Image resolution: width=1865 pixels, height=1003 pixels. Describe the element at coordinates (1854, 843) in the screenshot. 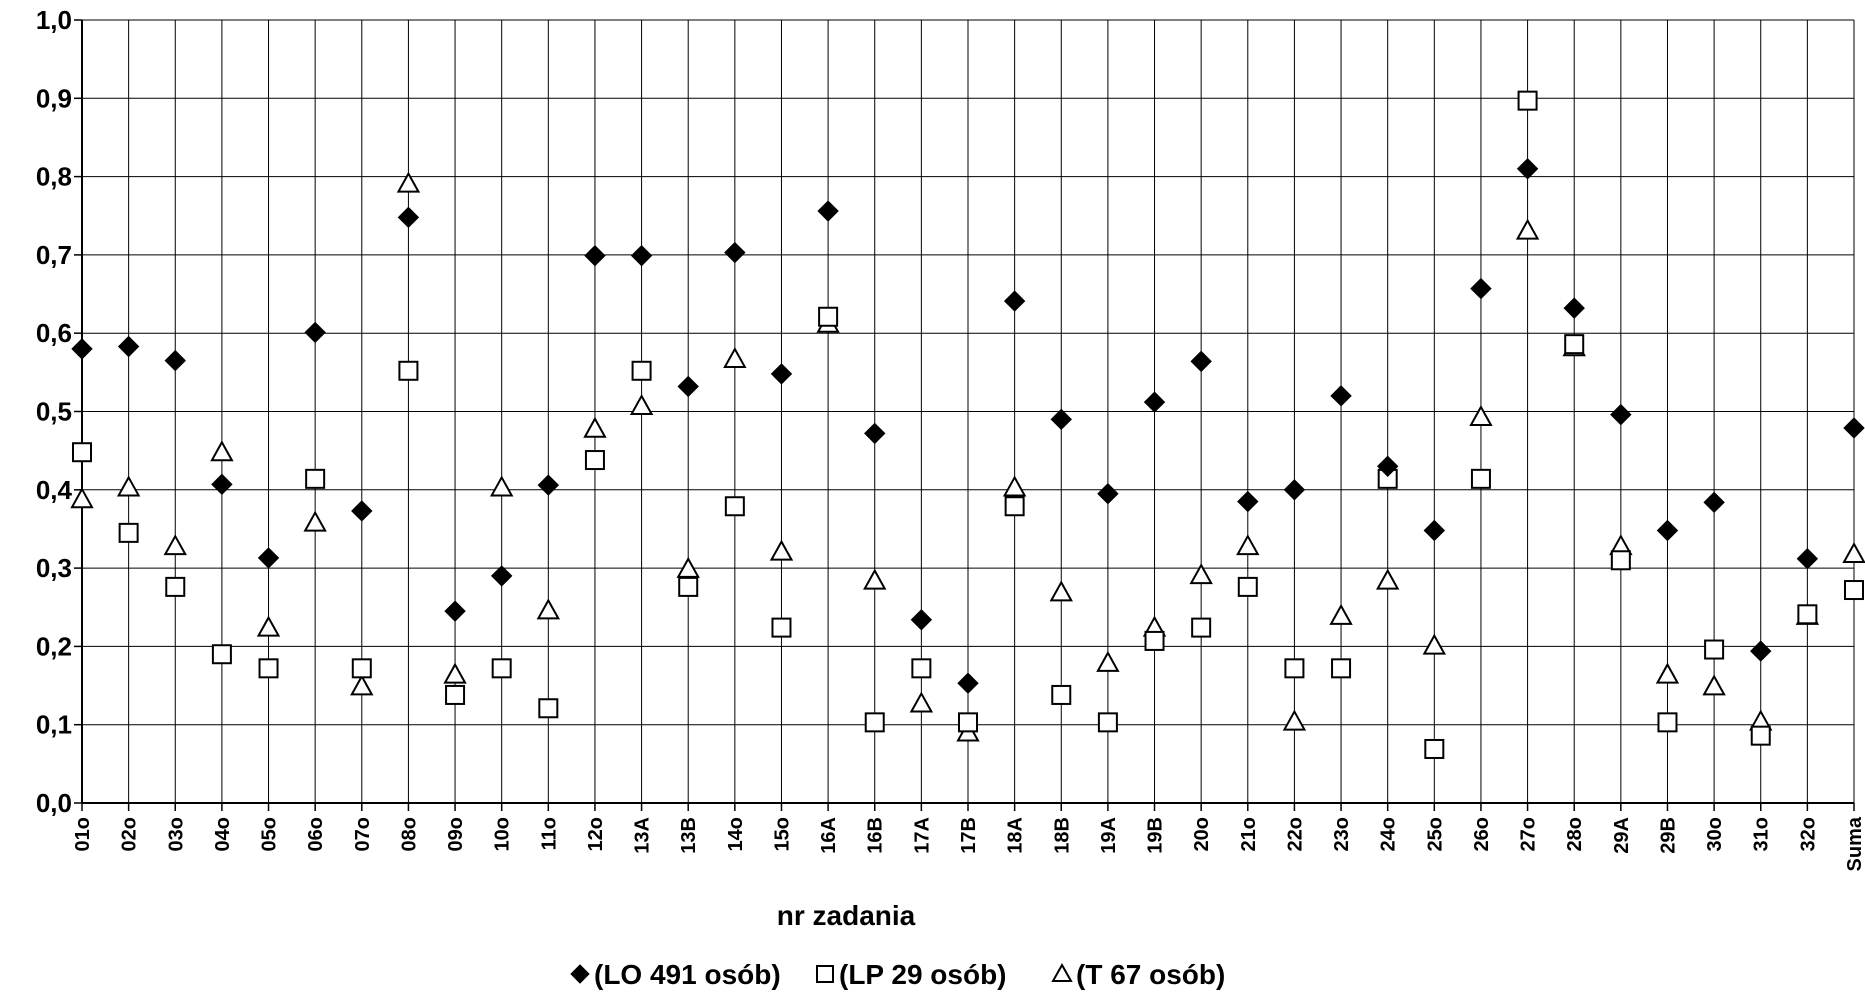

I see `x-tick-label: Suma` at that location.